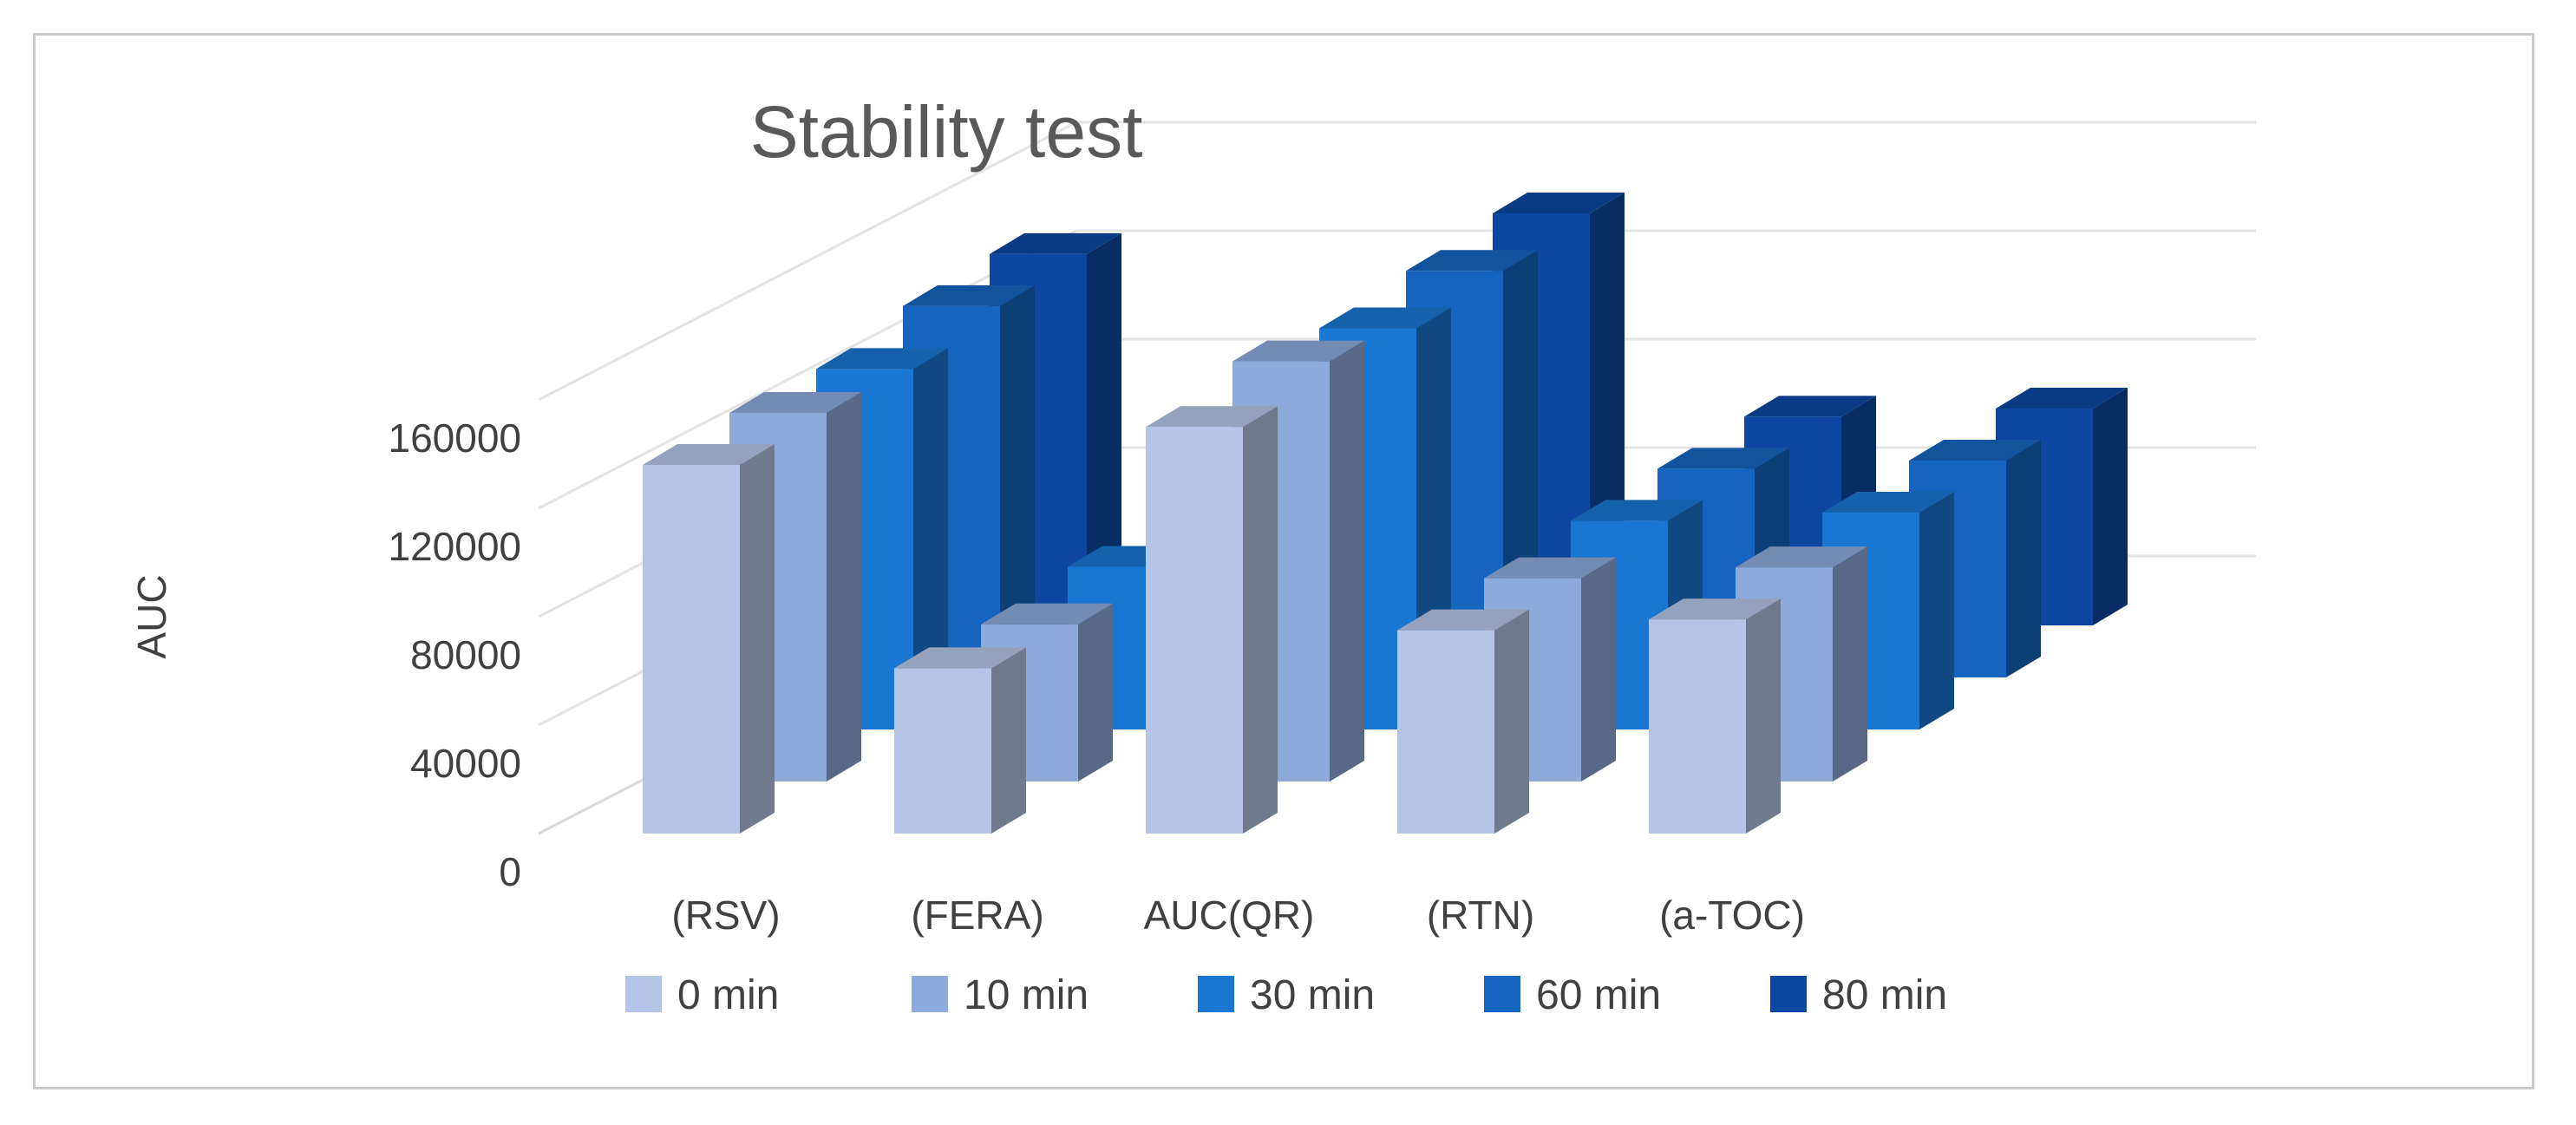 Image resolution: width=2576 pixels, height=1125 pixels. What do you see at coordinates (1312, 995) in the screenshot?
I see `legend-label: 30 min` at bounding box center [1312, 995].